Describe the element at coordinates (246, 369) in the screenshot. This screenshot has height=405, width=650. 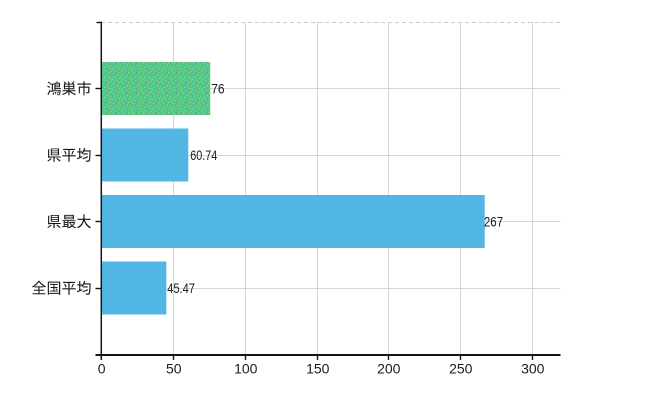
I see `svg-text: 100` at that location.